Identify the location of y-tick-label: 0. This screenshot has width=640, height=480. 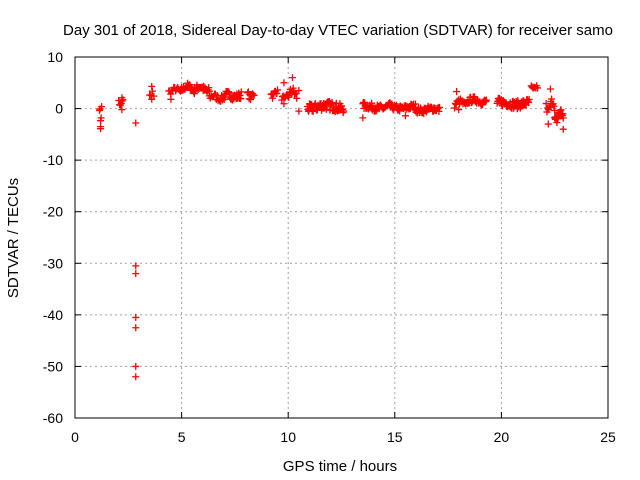
(59, 109).